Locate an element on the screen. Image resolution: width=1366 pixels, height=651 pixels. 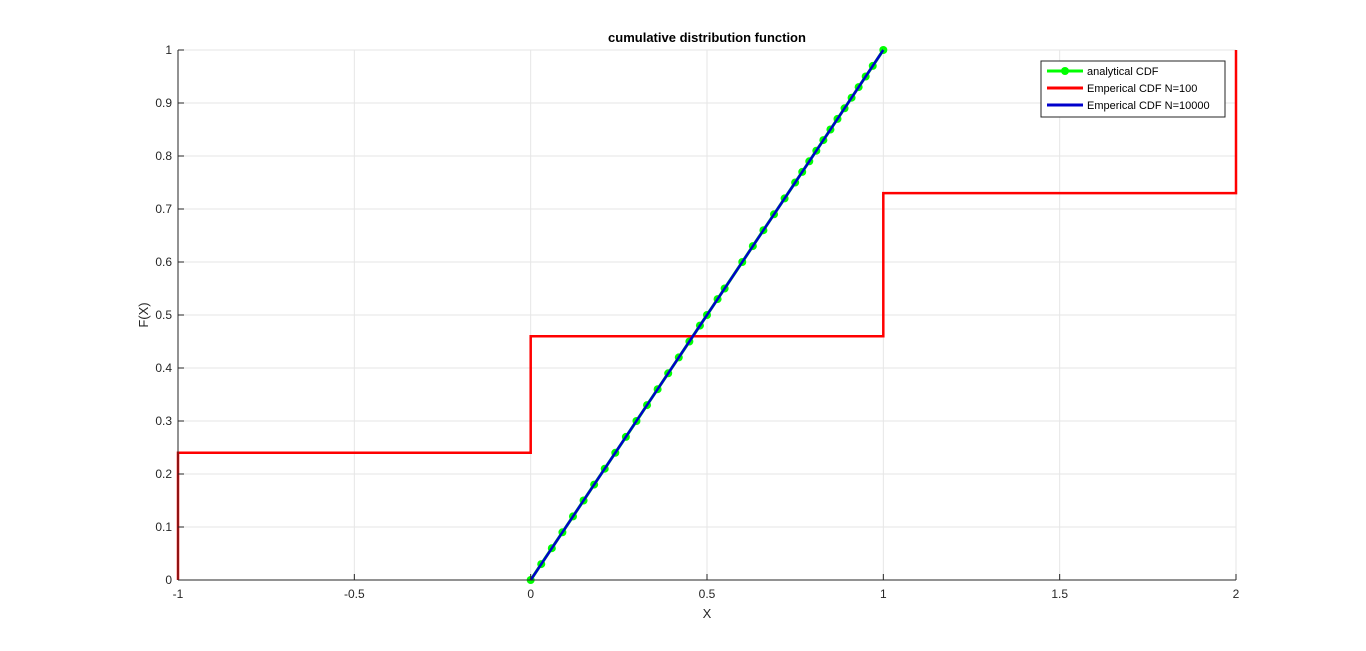
y-tick-labels: 0 0.1 0.2 0.3 0.4 0.5 0.6 0.7 0.8 0.9 1 is located at coordinates (163, 315).